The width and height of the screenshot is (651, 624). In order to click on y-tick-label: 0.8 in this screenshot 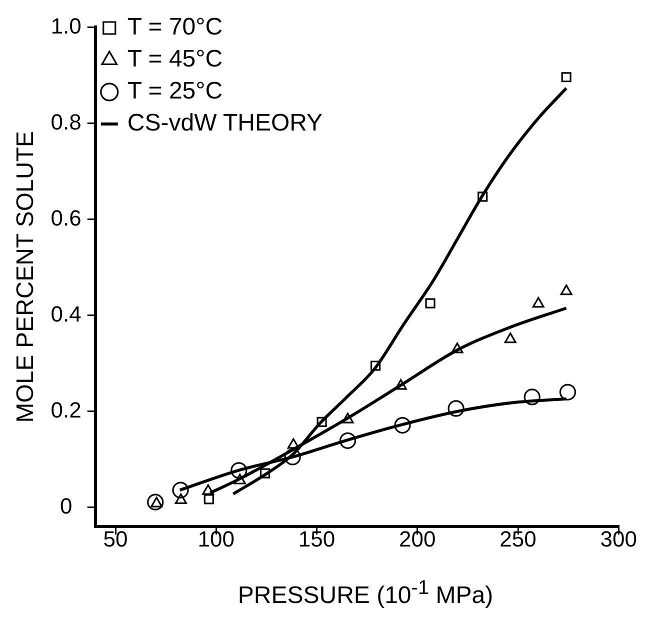, I will do `click(66, 121)`.